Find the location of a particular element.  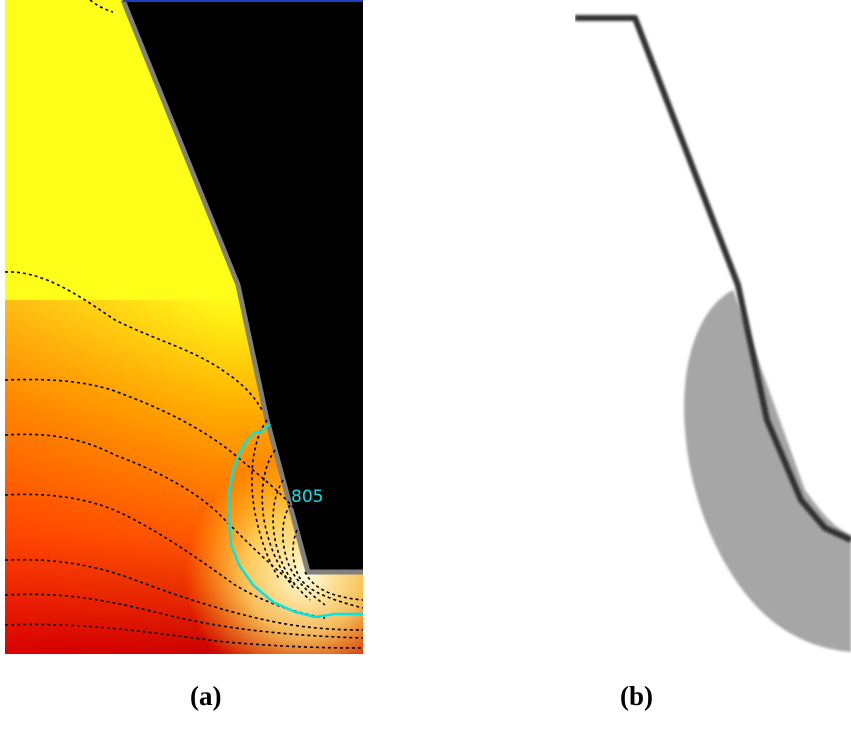

caption-a: (a) is located at coordinates (206, 696).